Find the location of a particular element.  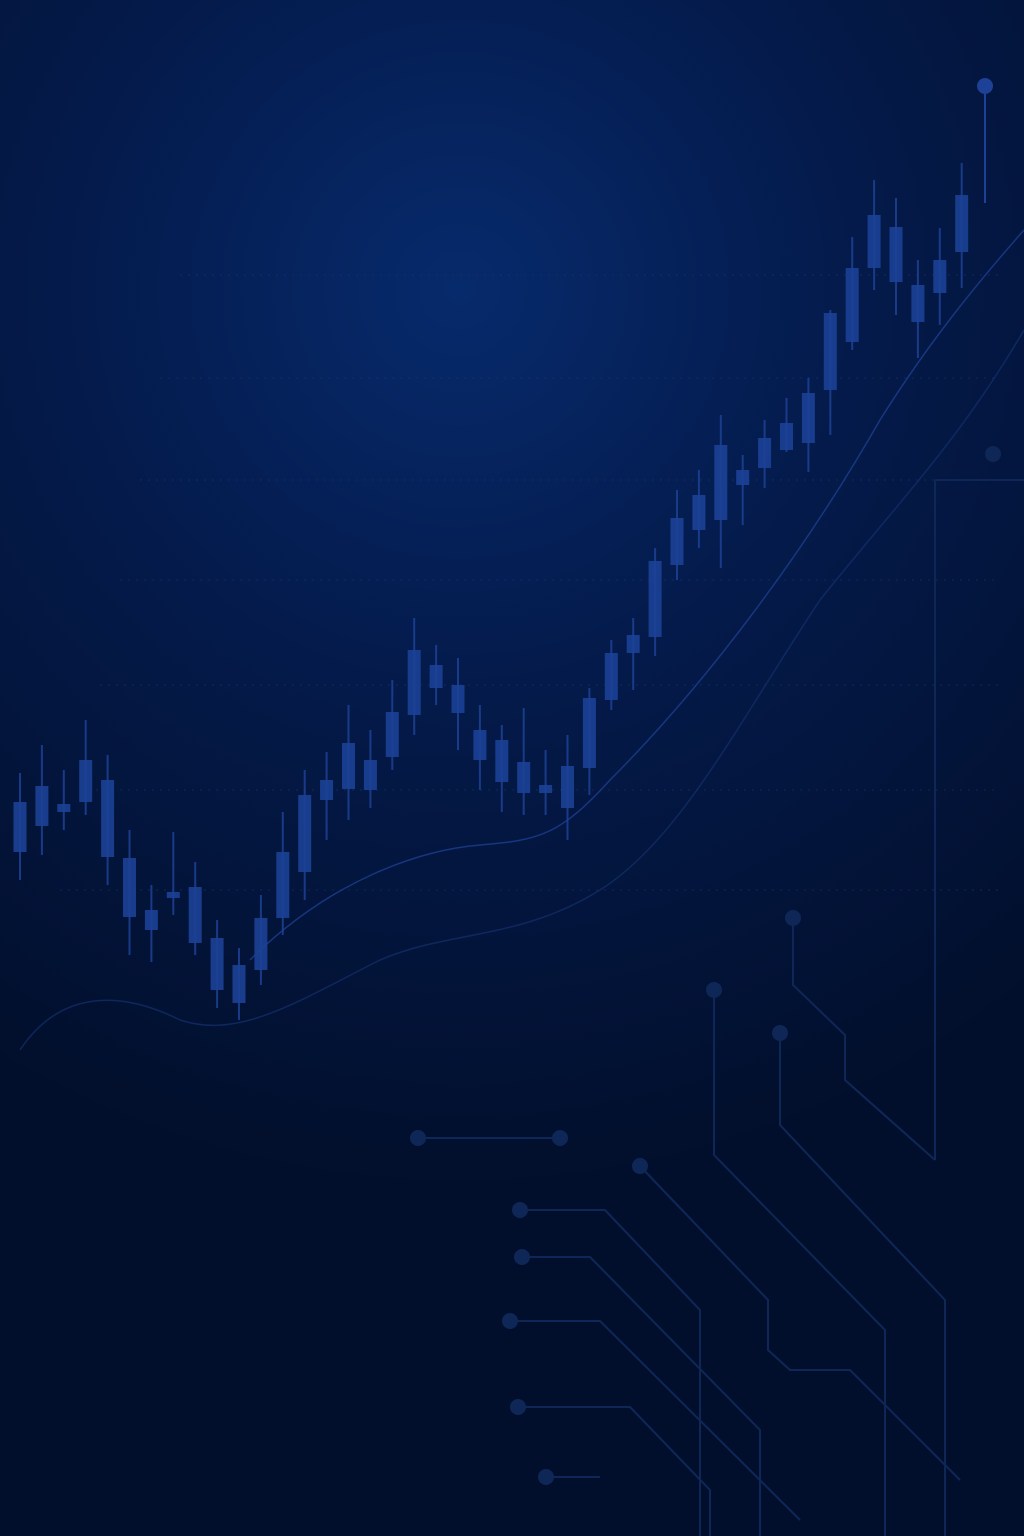

spike is located at coordinates (985, 140).